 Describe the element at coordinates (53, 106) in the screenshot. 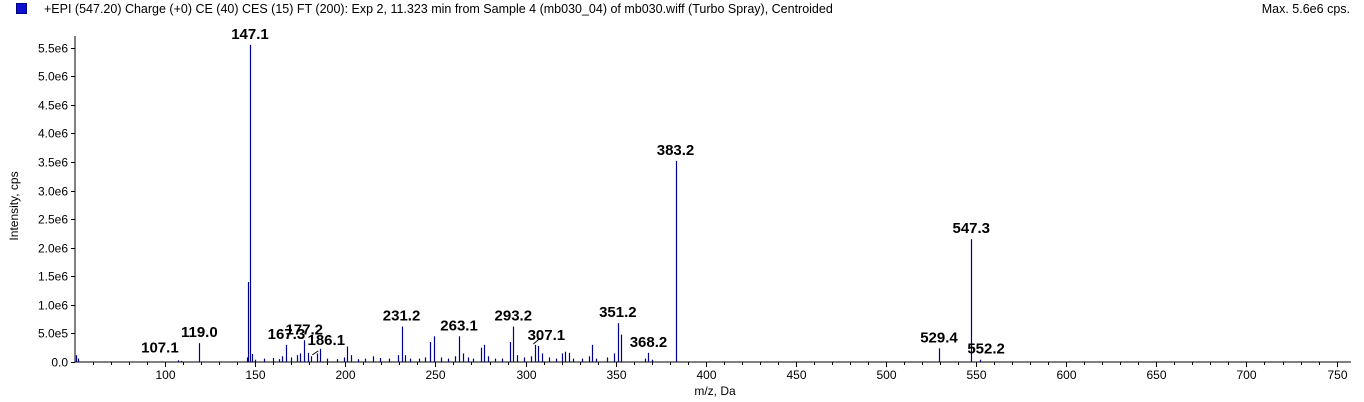

I see `y-tick-label: 4.5e6` at that location.